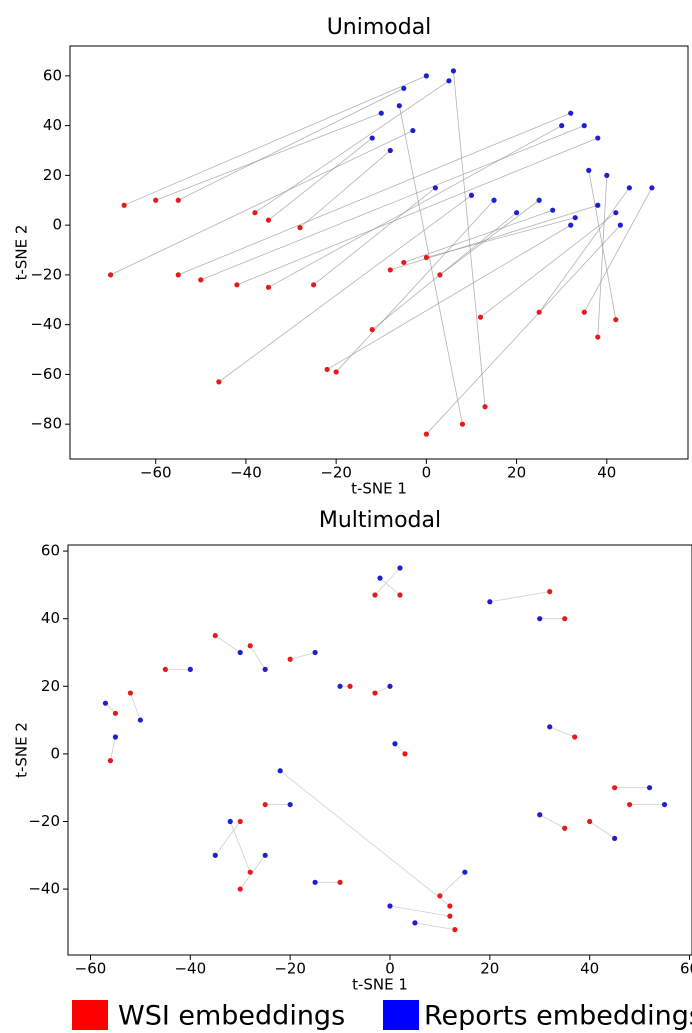  What do you see at coordinates (57, 225) in the screenshot?
I see `y-tick-label: 0` at bounding box center [57, 225].